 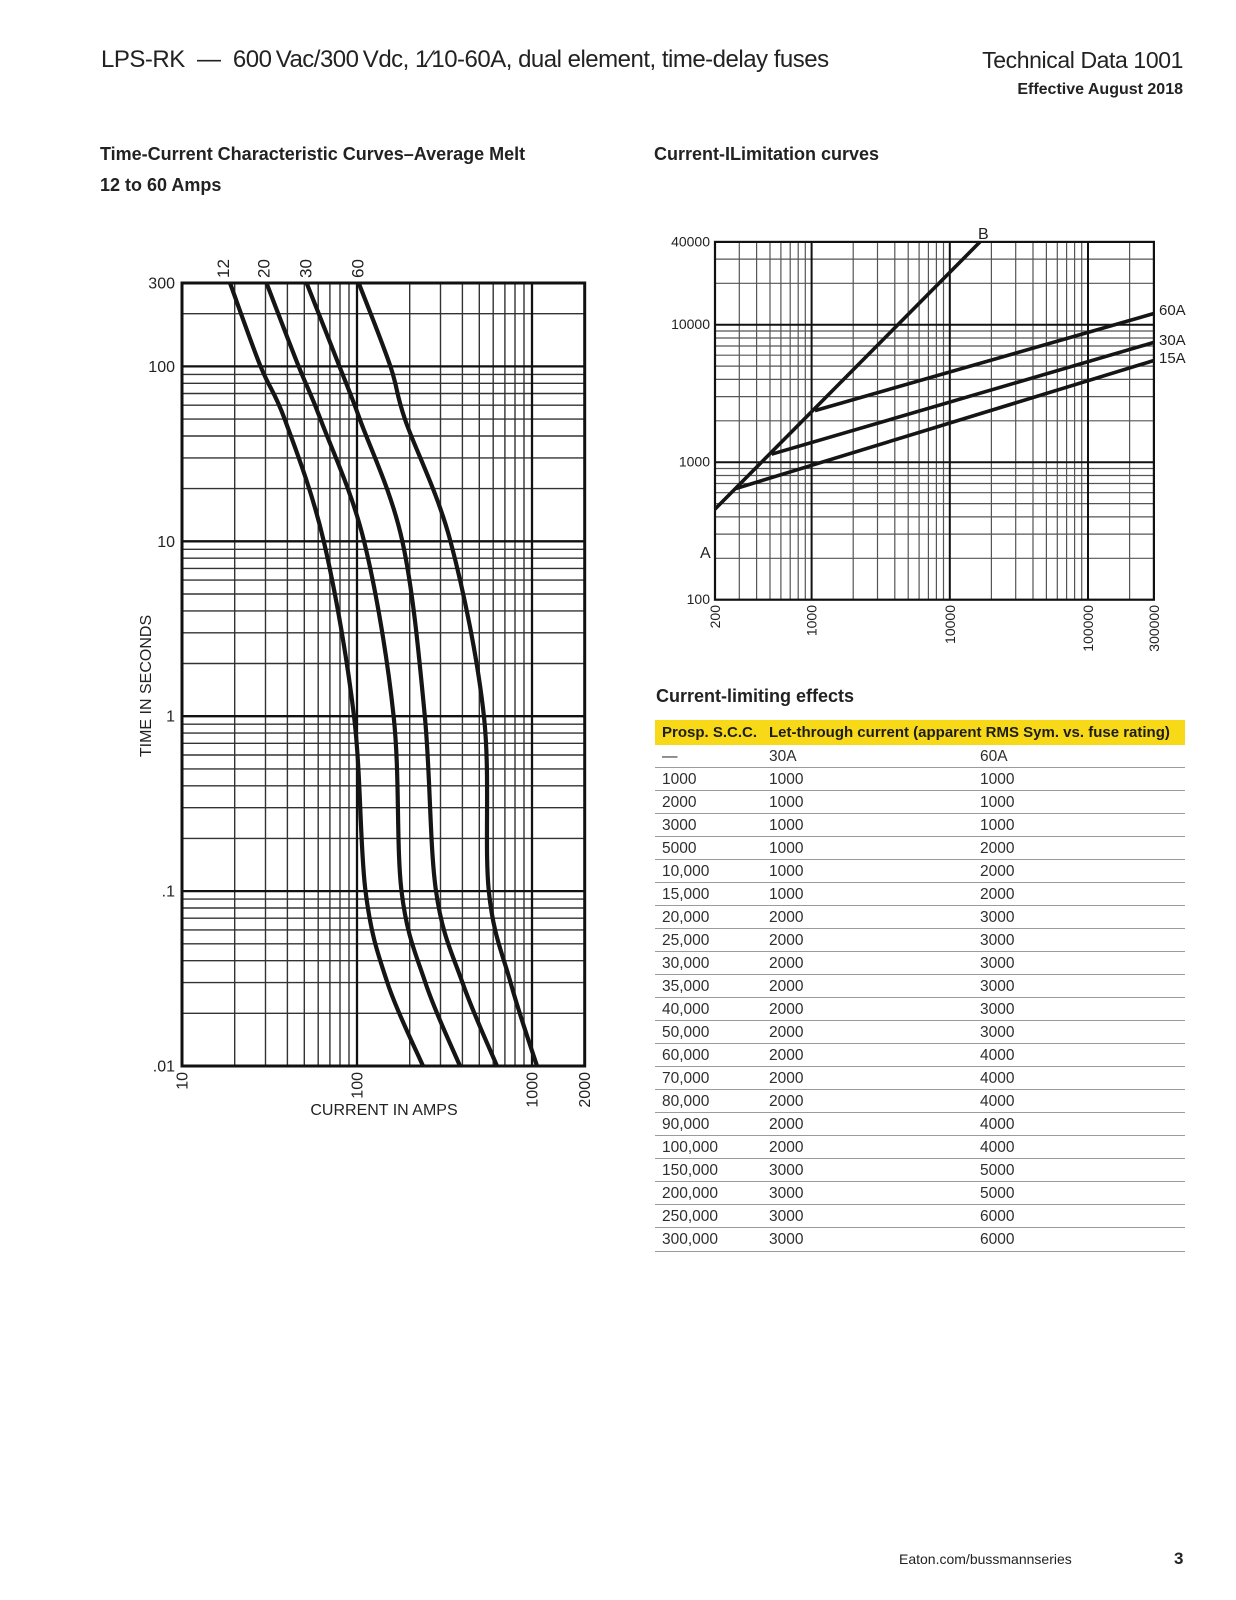 What do you see at coordinates (264, 268) in the screenshot?
I see `svg-text: 20` at bounding box center [264, 268].